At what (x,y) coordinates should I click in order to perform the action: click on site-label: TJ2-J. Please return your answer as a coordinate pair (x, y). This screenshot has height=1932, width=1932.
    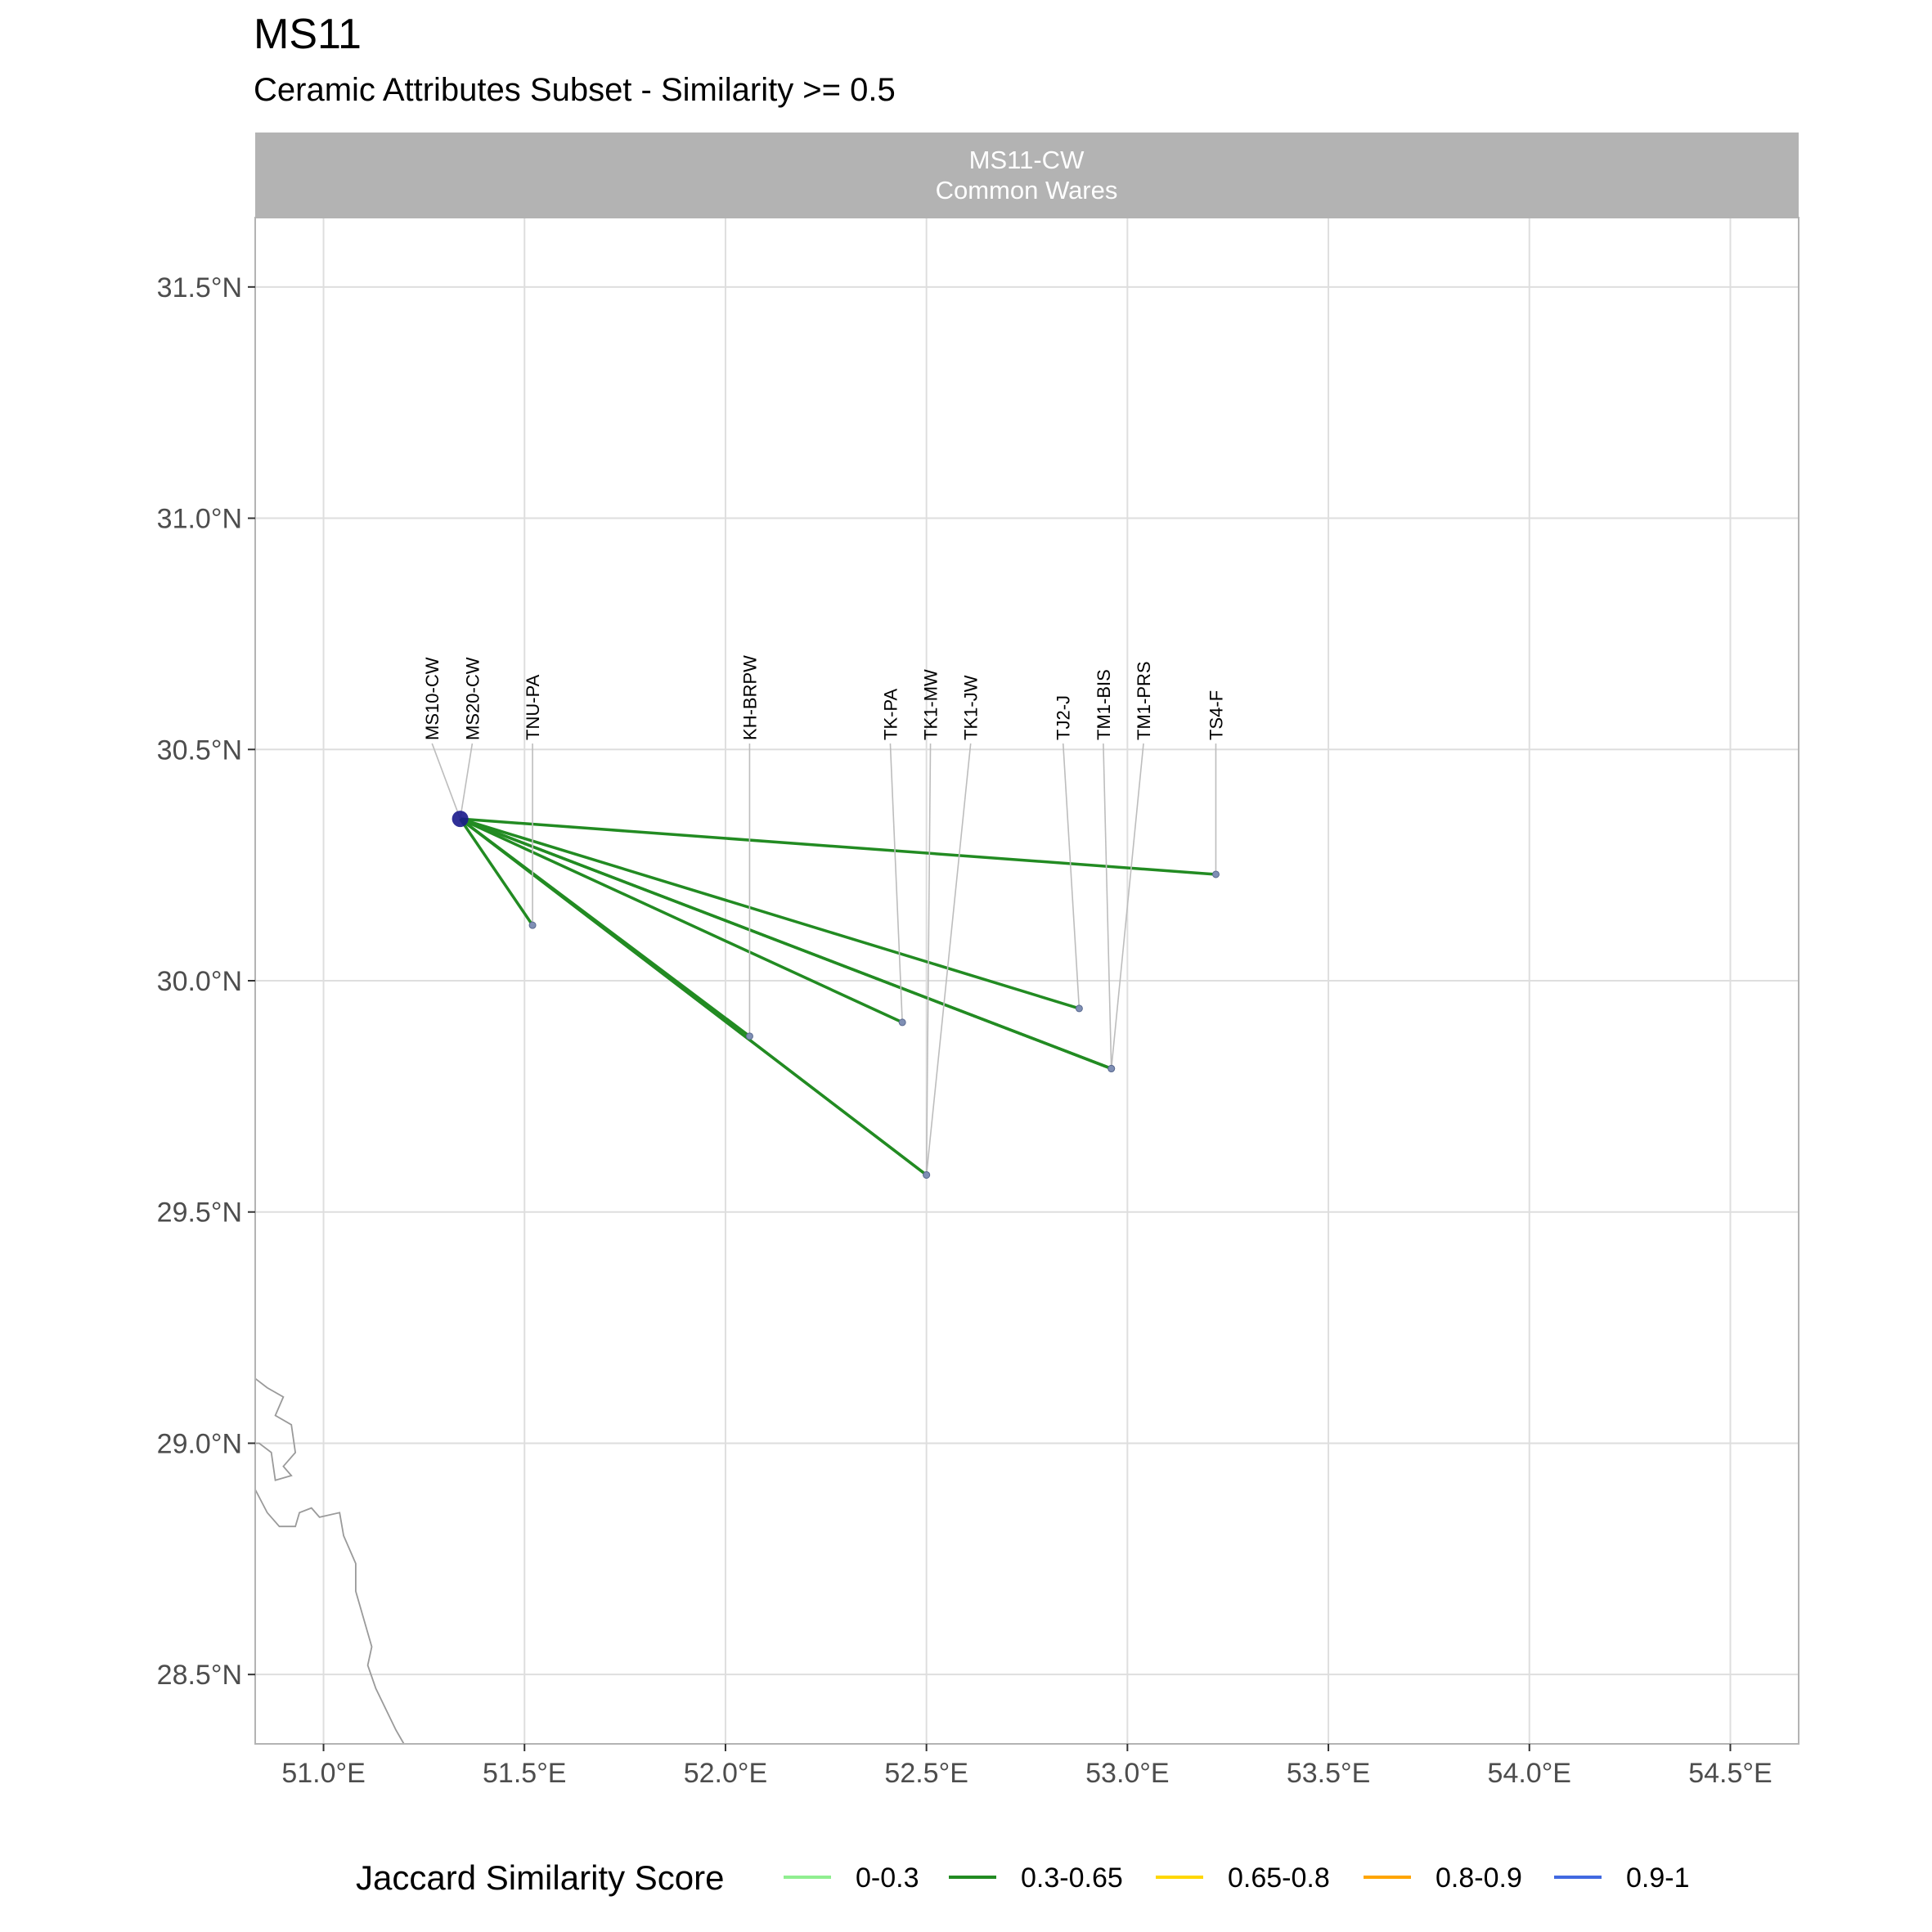
    Looking at the image, I should click on (1064, 717).